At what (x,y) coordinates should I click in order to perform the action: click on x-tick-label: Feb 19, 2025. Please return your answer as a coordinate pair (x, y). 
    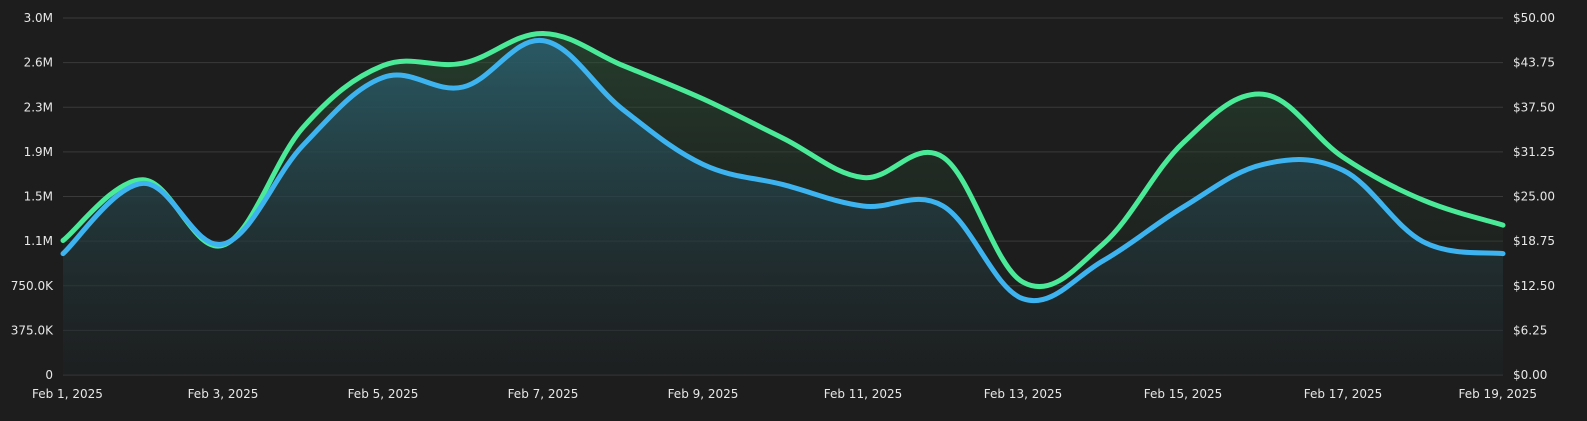
    Looking at the image, I should click on (1498, 394).